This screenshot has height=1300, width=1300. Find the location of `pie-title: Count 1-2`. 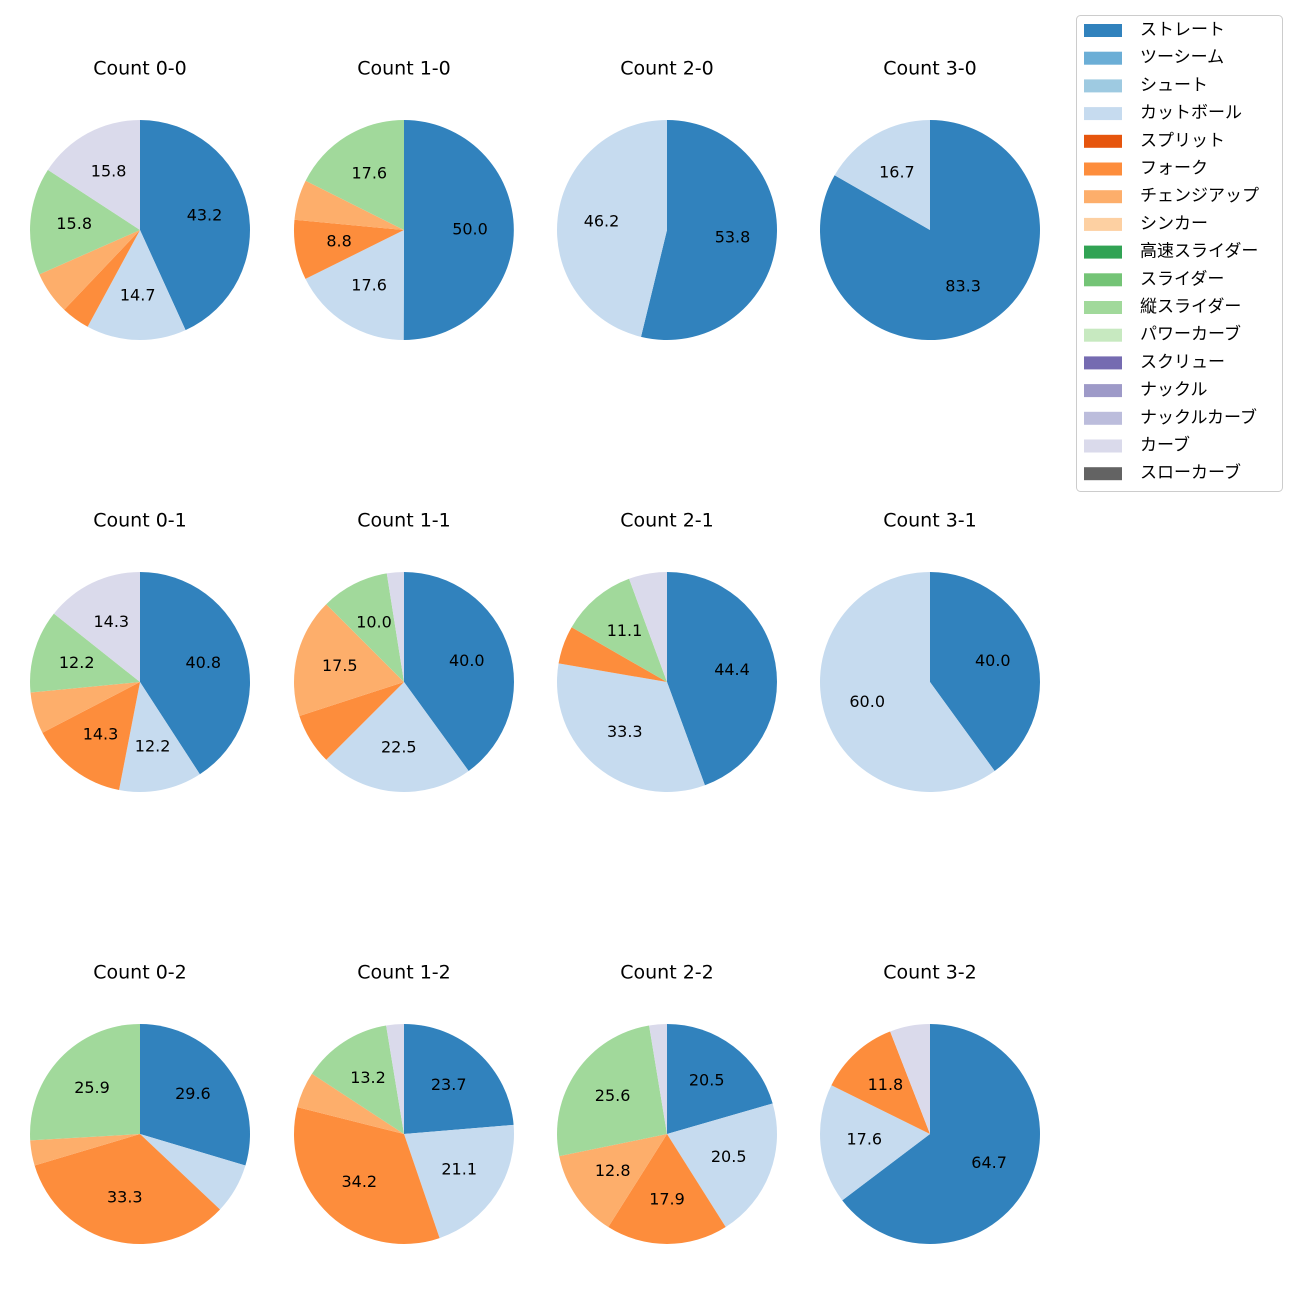

pie-title: Count 1-2 is located at coordinates (404, 973).